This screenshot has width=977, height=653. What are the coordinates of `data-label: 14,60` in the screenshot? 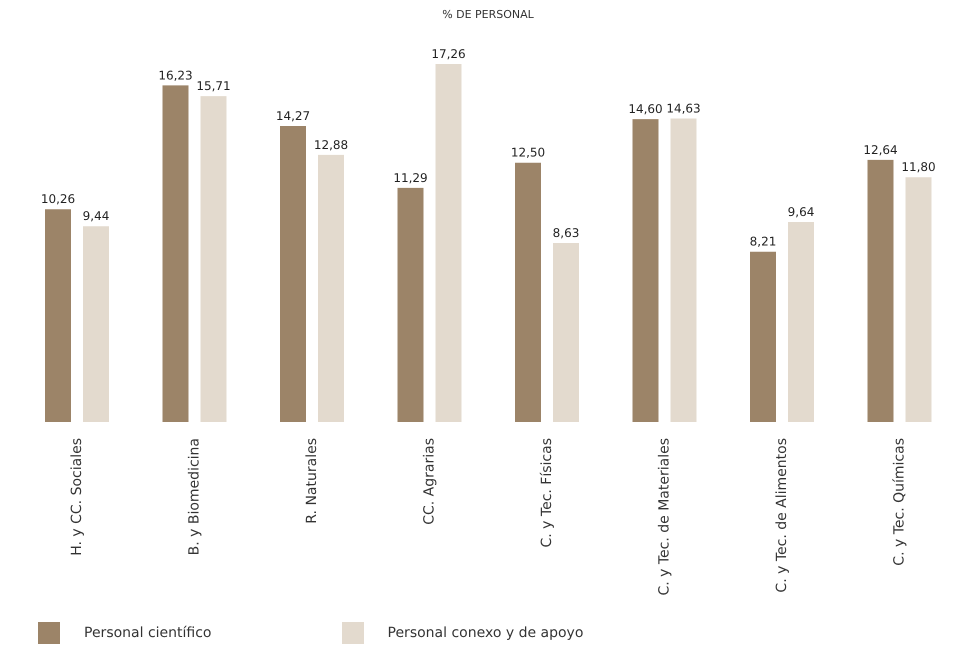 It's located at (645, 109).